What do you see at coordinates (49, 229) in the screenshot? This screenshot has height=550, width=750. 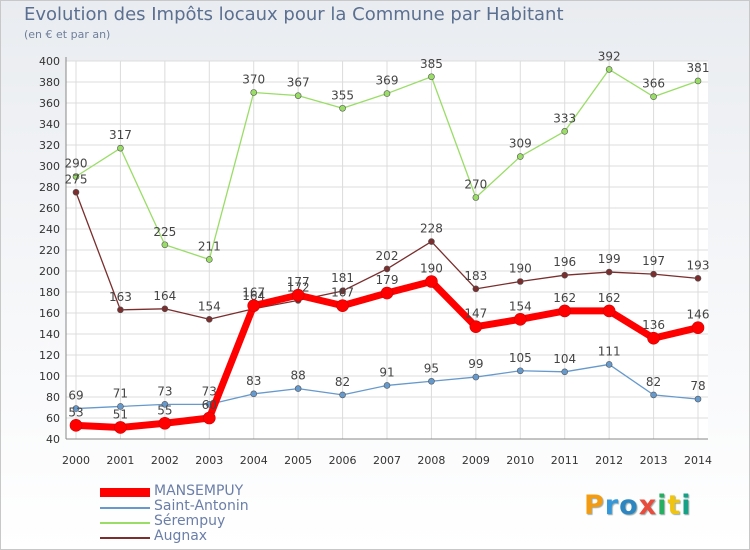 I see `y-tick-label: 240` at bounding box center [49, 229].